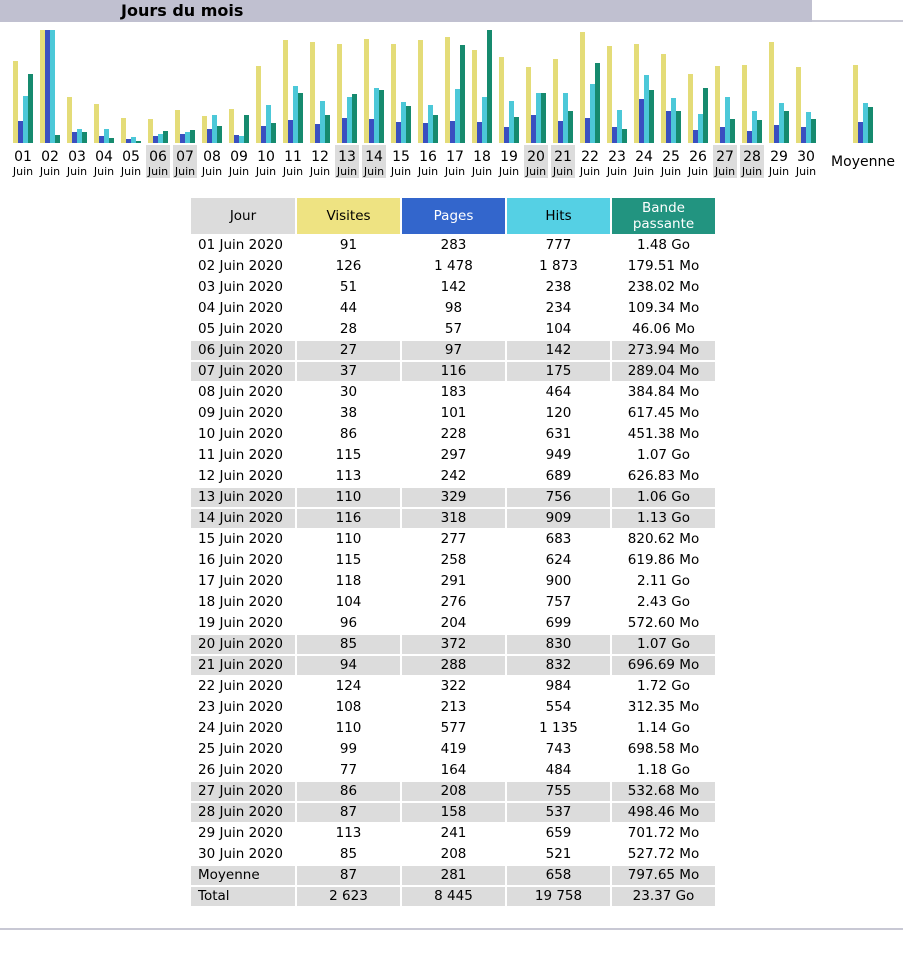  Describe the element at coordinates (555, 101) in the screenshot. I see `day-21-visites-bar` at that location.